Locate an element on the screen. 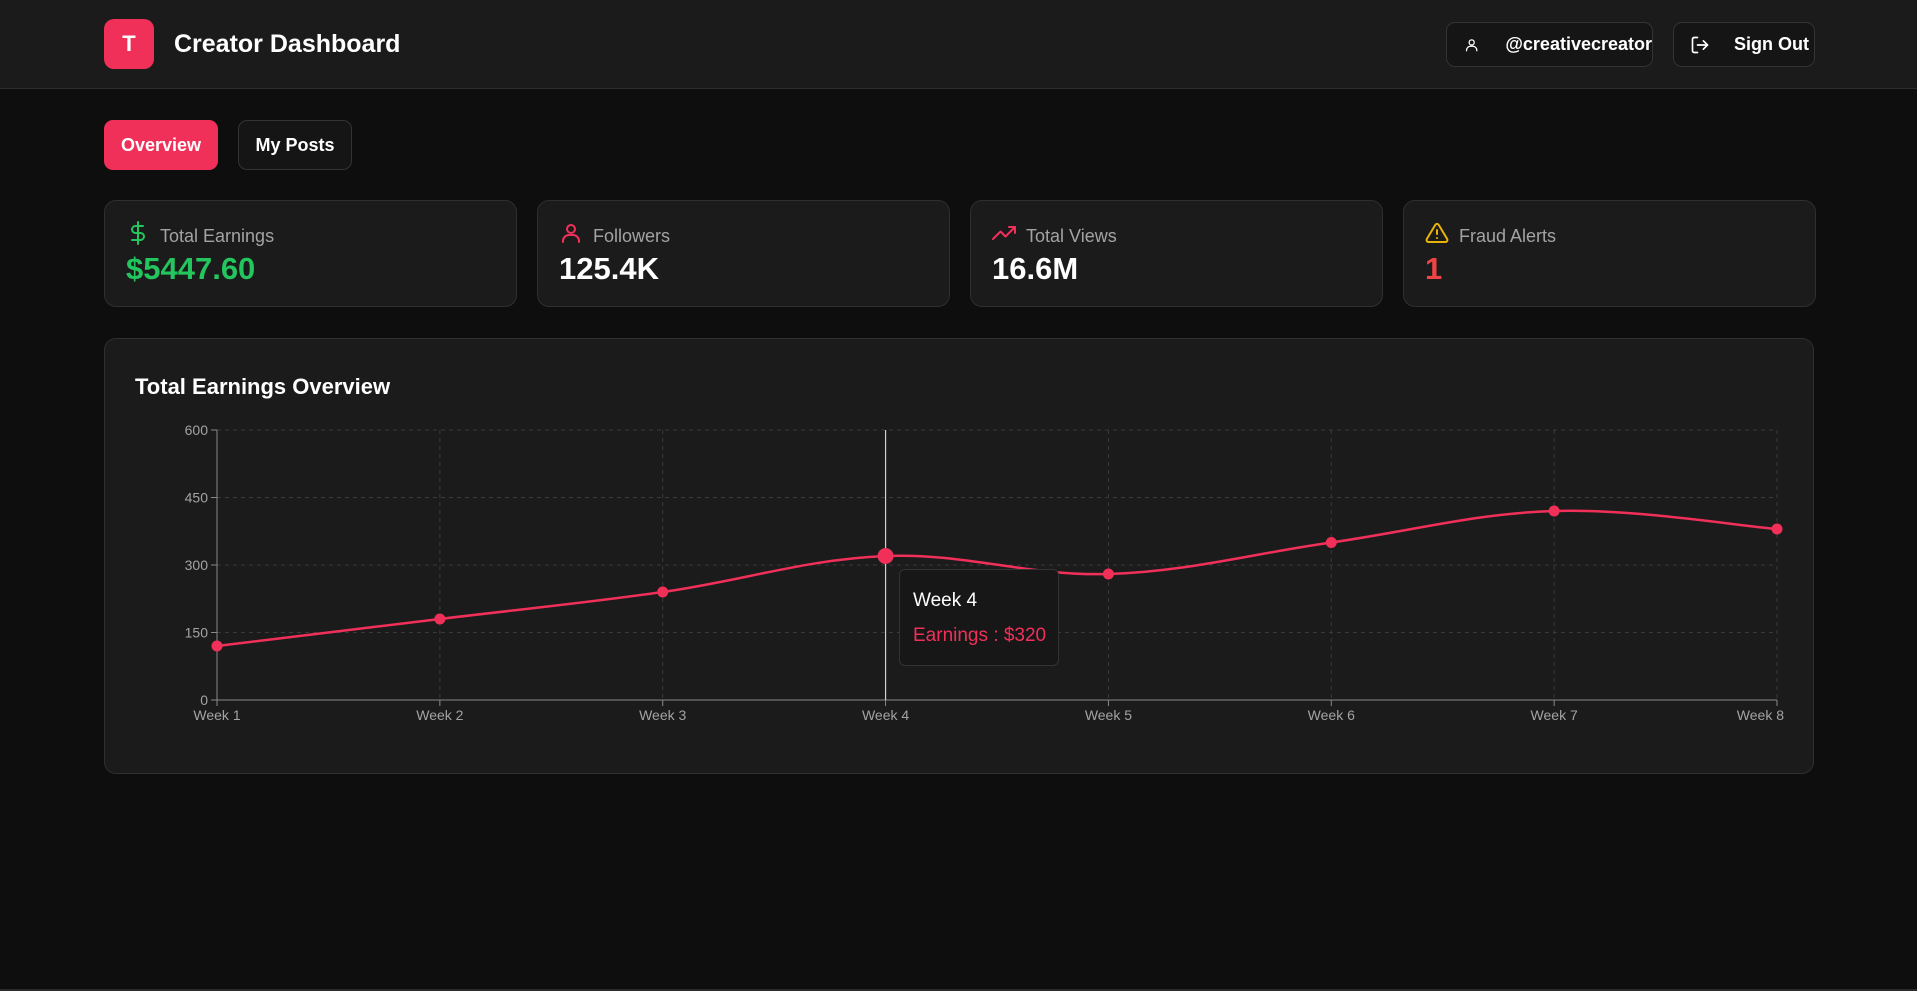  sign-out-label: Sign Out is located at coordinates (1771, 44).